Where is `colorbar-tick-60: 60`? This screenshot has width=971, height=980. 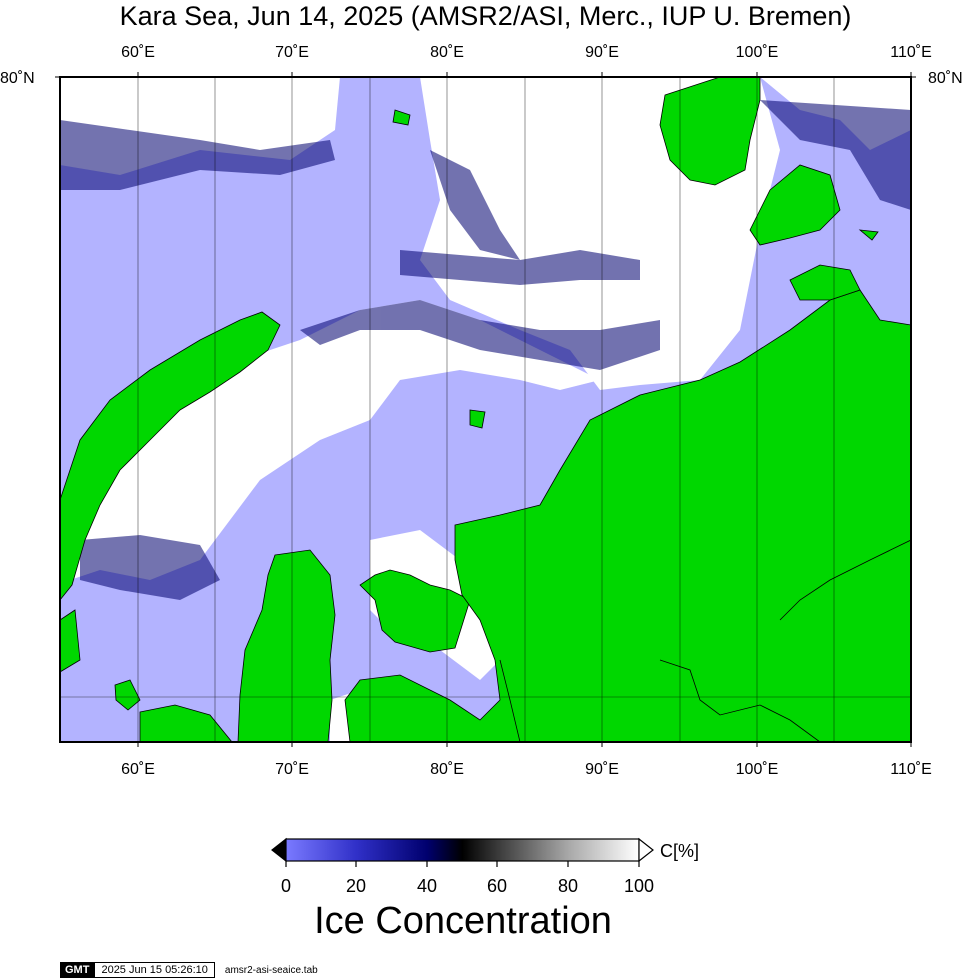 colorbar-tick-60: 60 is located at coordinates (497, 886).